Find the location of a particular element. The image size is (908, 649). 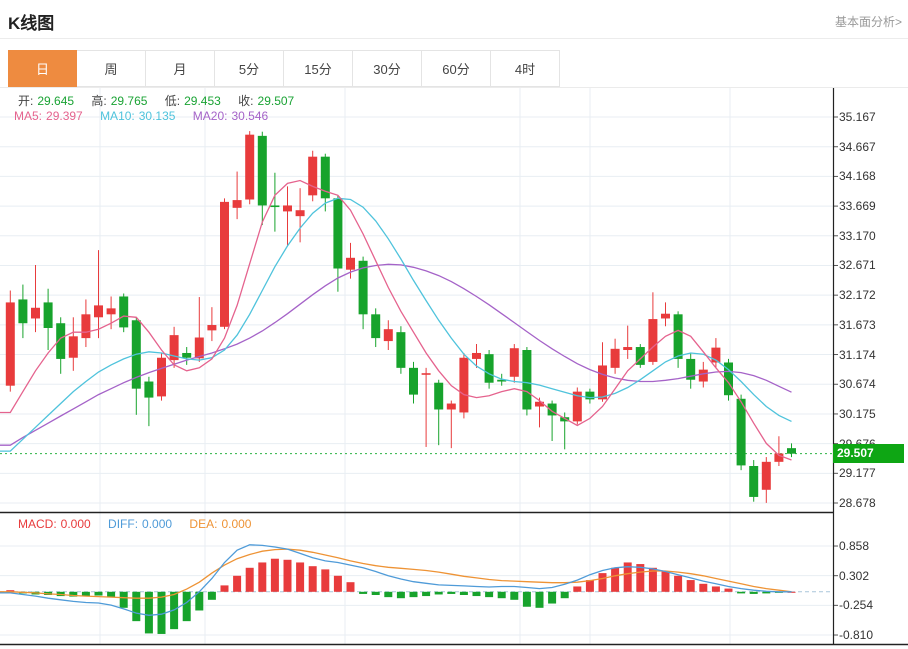

tab-day: 日 is located at coordinates (42, 68).